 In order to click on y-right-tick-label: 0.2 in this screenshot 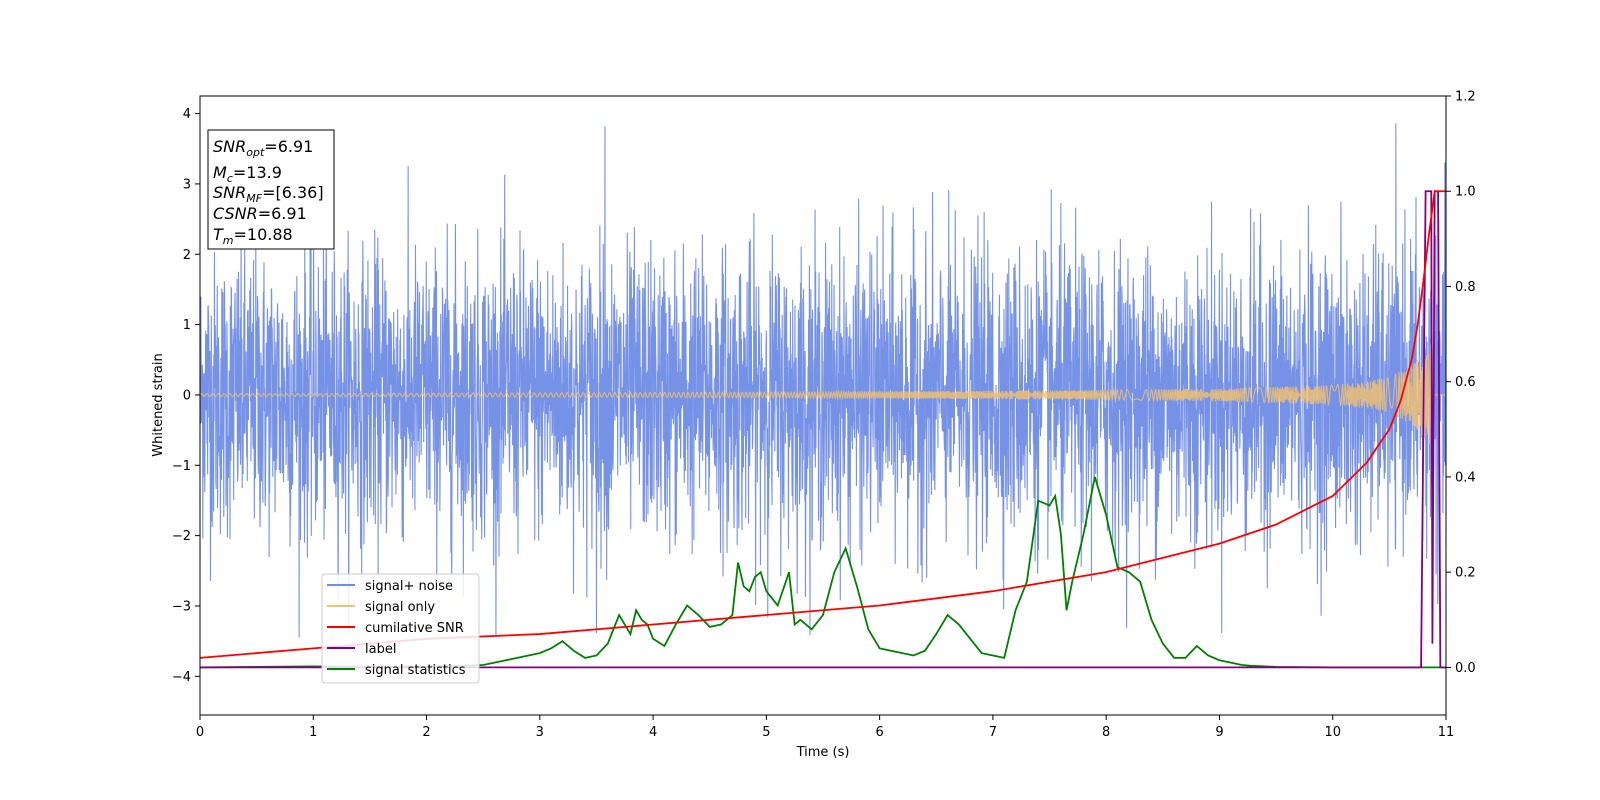, I will do `click(1465, 573)`.